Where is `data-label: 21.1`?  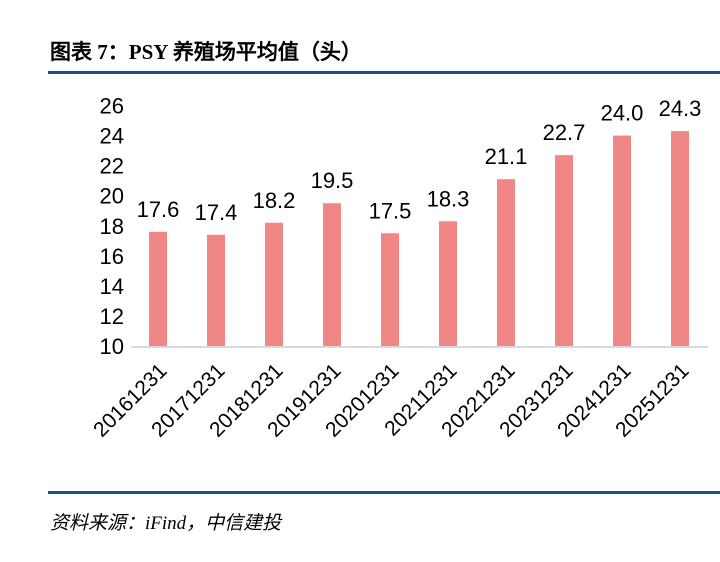
data-label: 21.1 is located at coordinates (506, 156).